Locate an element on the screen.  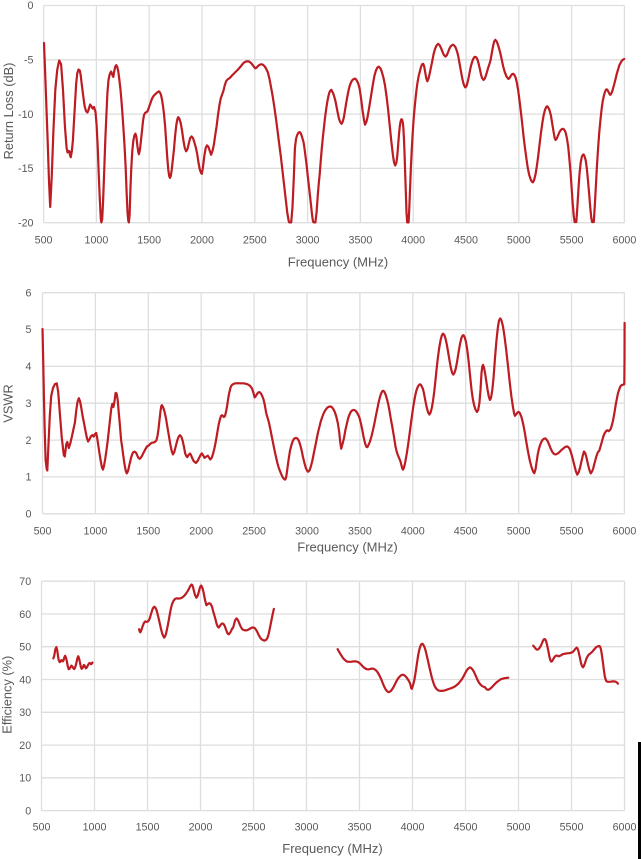
svg-text: -20 is located at coordinates (26, 223).